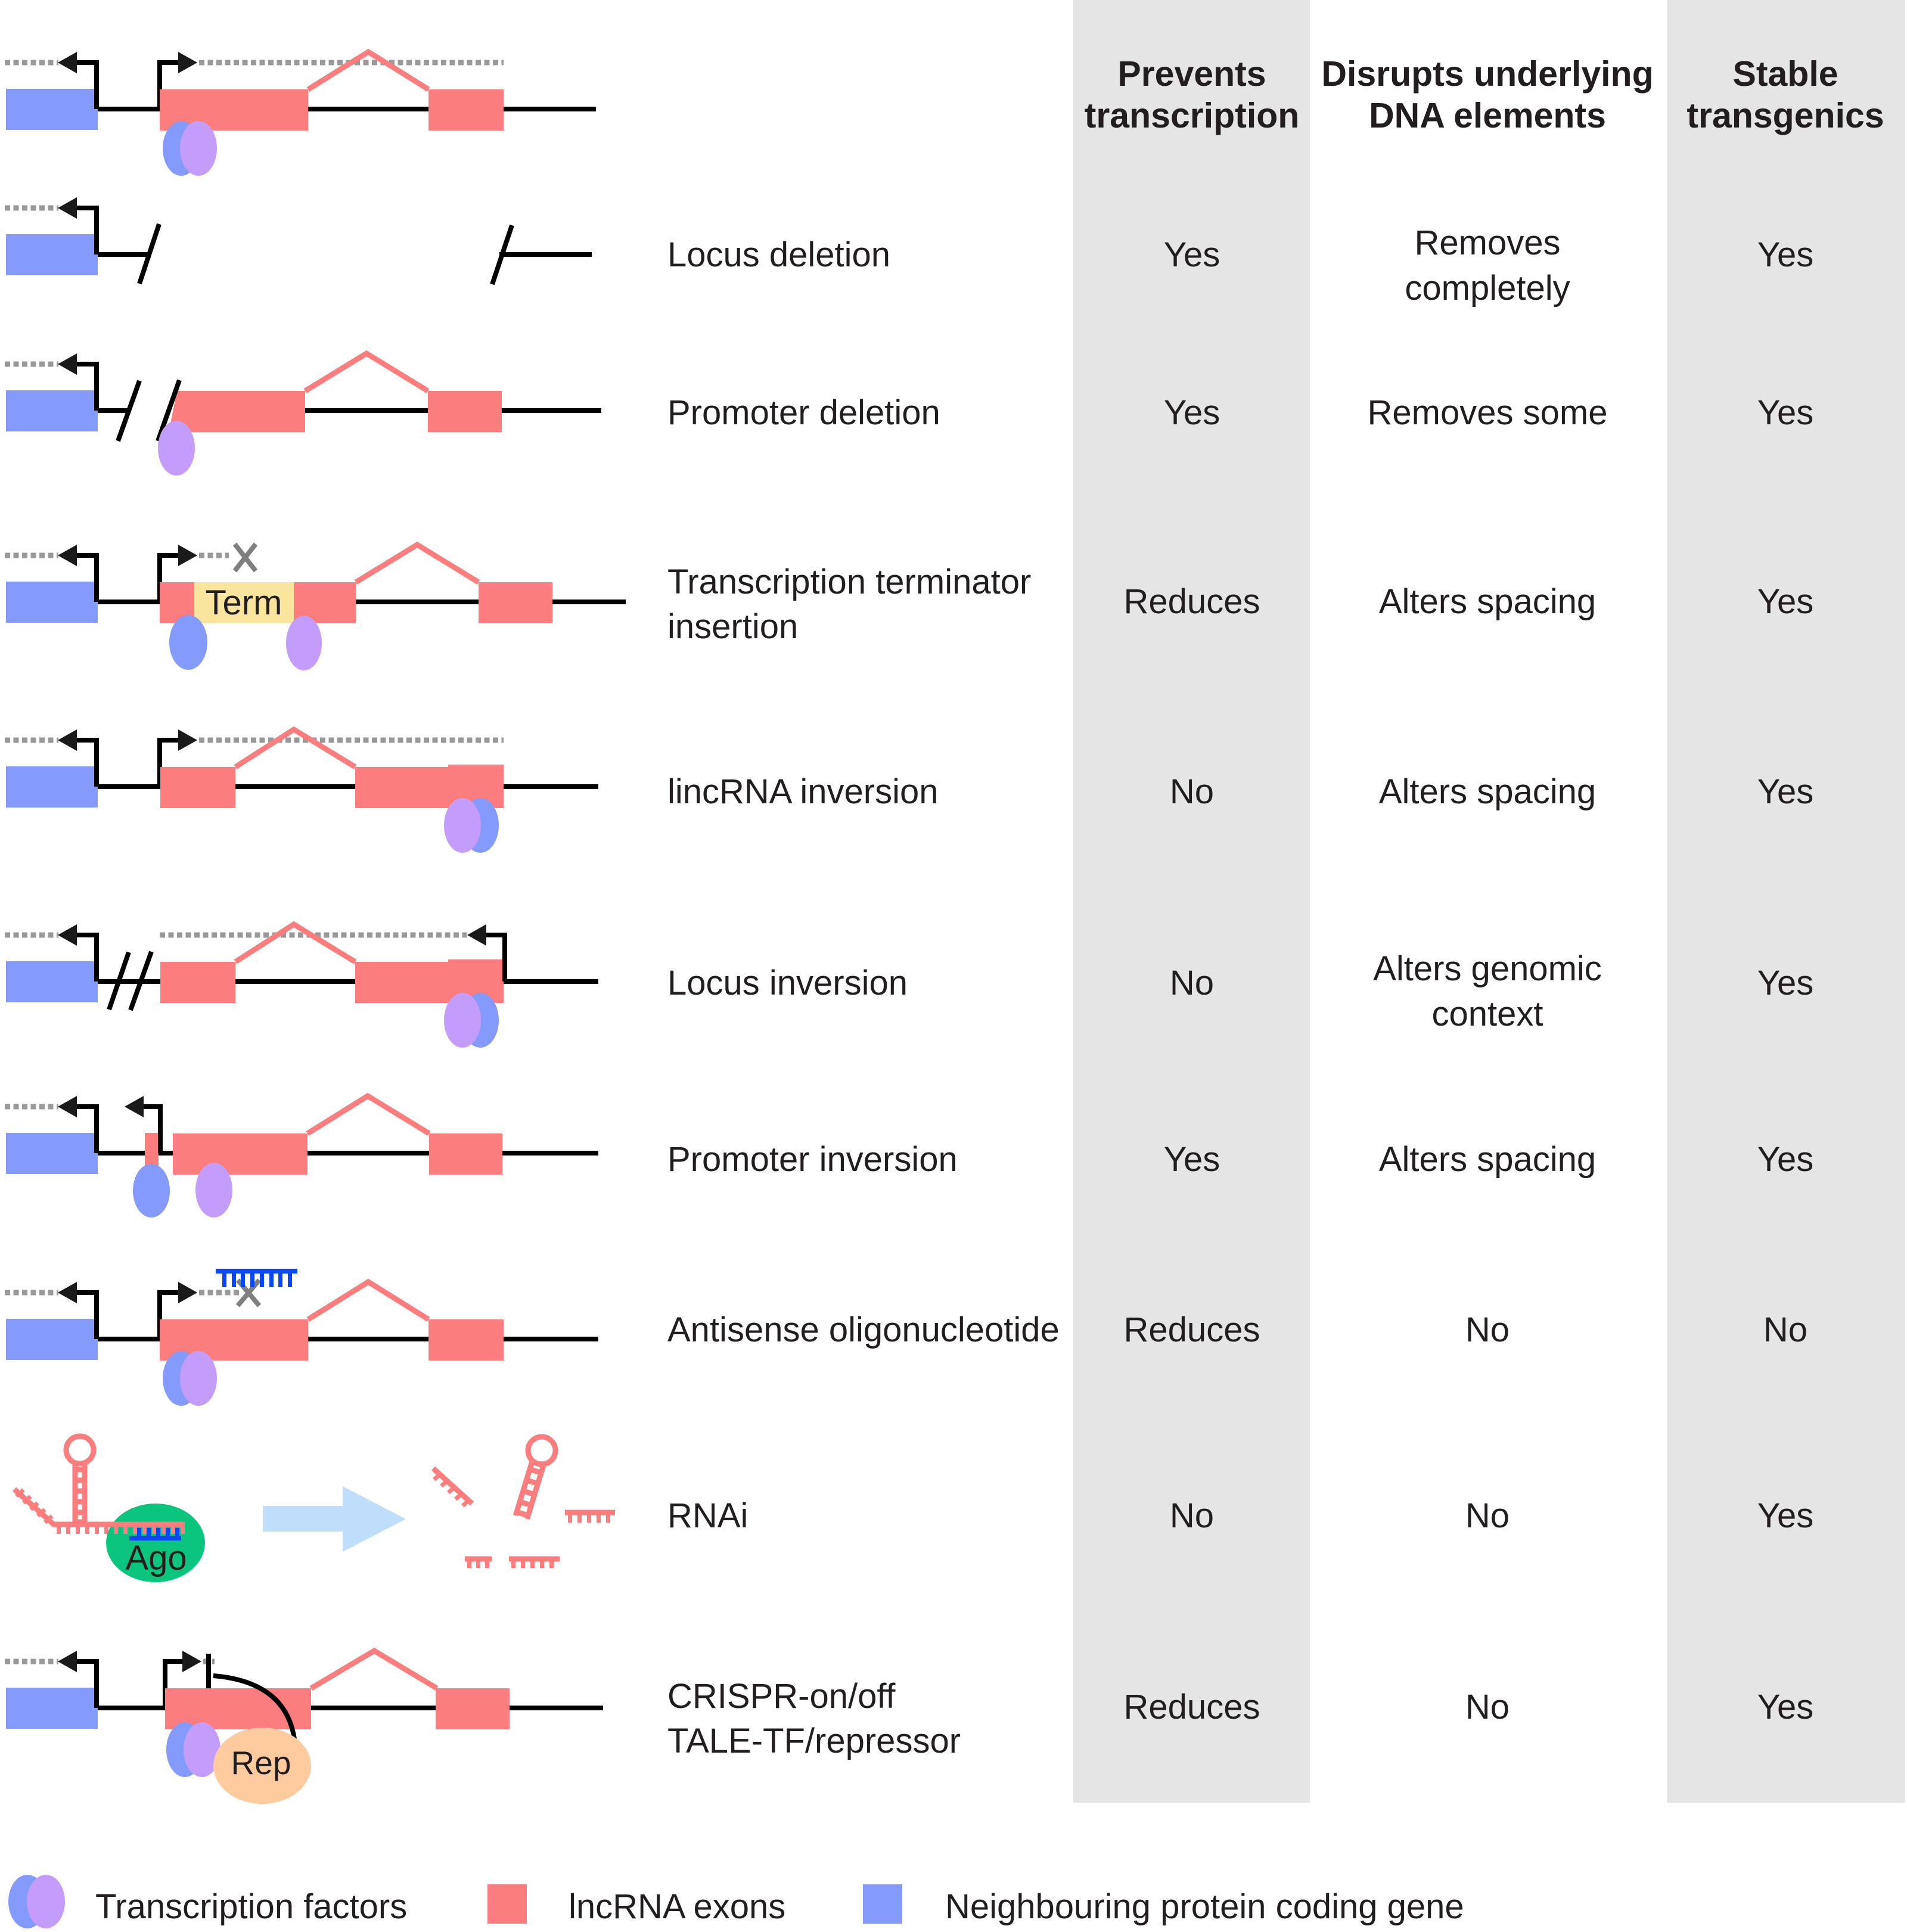 This screenshot has height=1932, width=1907. Describe the element at coordinates (1487, 74) in the screenshot. I see `svg-text: Disrupts underlying` at that location.